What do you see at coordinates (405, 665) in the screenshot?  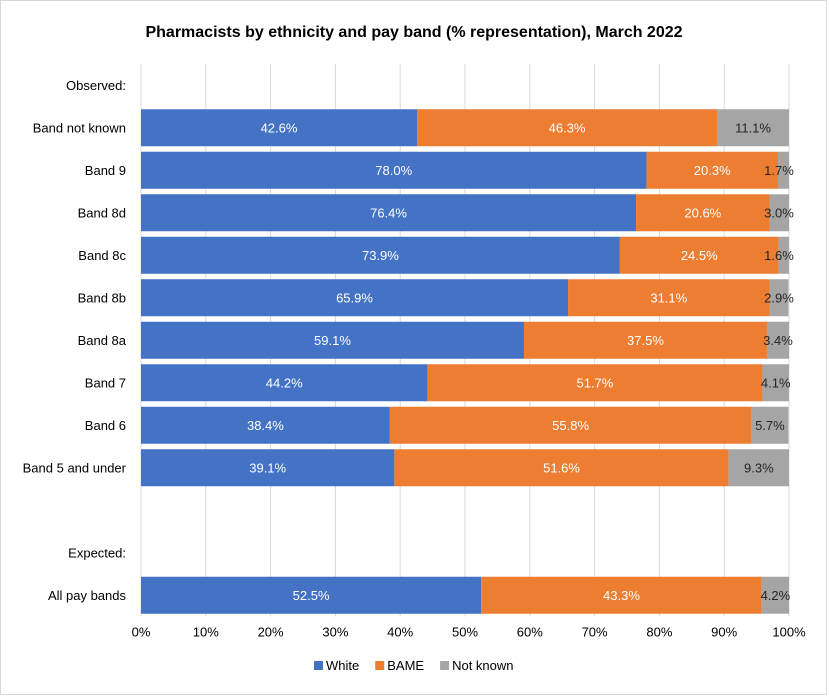 I see `legend-label: BAME` at bounding box center [405, 665].